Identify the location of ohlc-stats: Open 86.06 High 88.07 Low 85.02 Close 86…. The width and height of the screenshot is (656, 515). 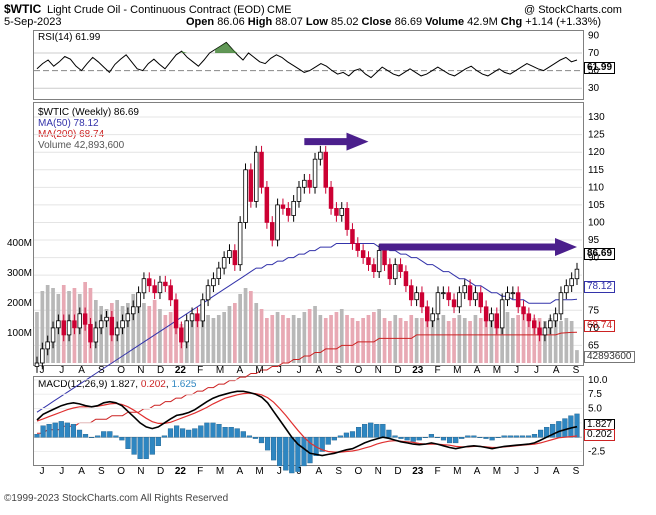
(393, 22).